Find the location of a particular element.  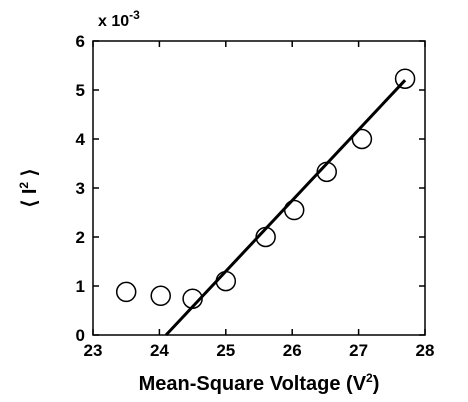

y-axis-label: ⟨ I2 ⟩ is located at coordinates (29, 188).